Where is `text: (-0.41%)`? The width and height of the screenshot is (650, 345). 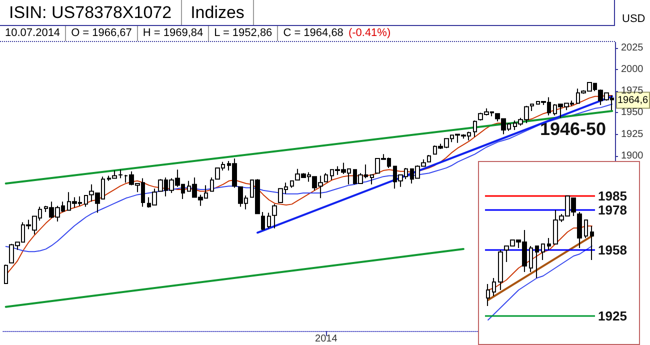 text: (-0.41%) is located at coordinates (370, 33).